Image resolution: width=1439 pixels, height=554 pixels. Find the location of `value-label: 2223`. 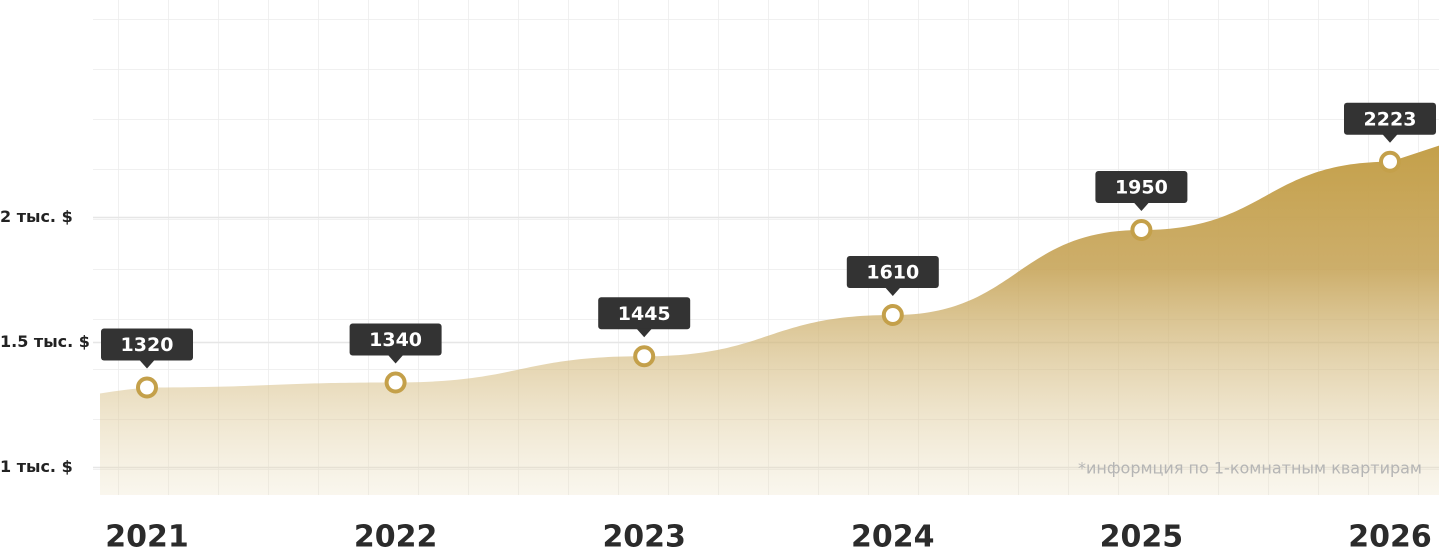

value-label: 2223 is located at coordinates (1390, 122).